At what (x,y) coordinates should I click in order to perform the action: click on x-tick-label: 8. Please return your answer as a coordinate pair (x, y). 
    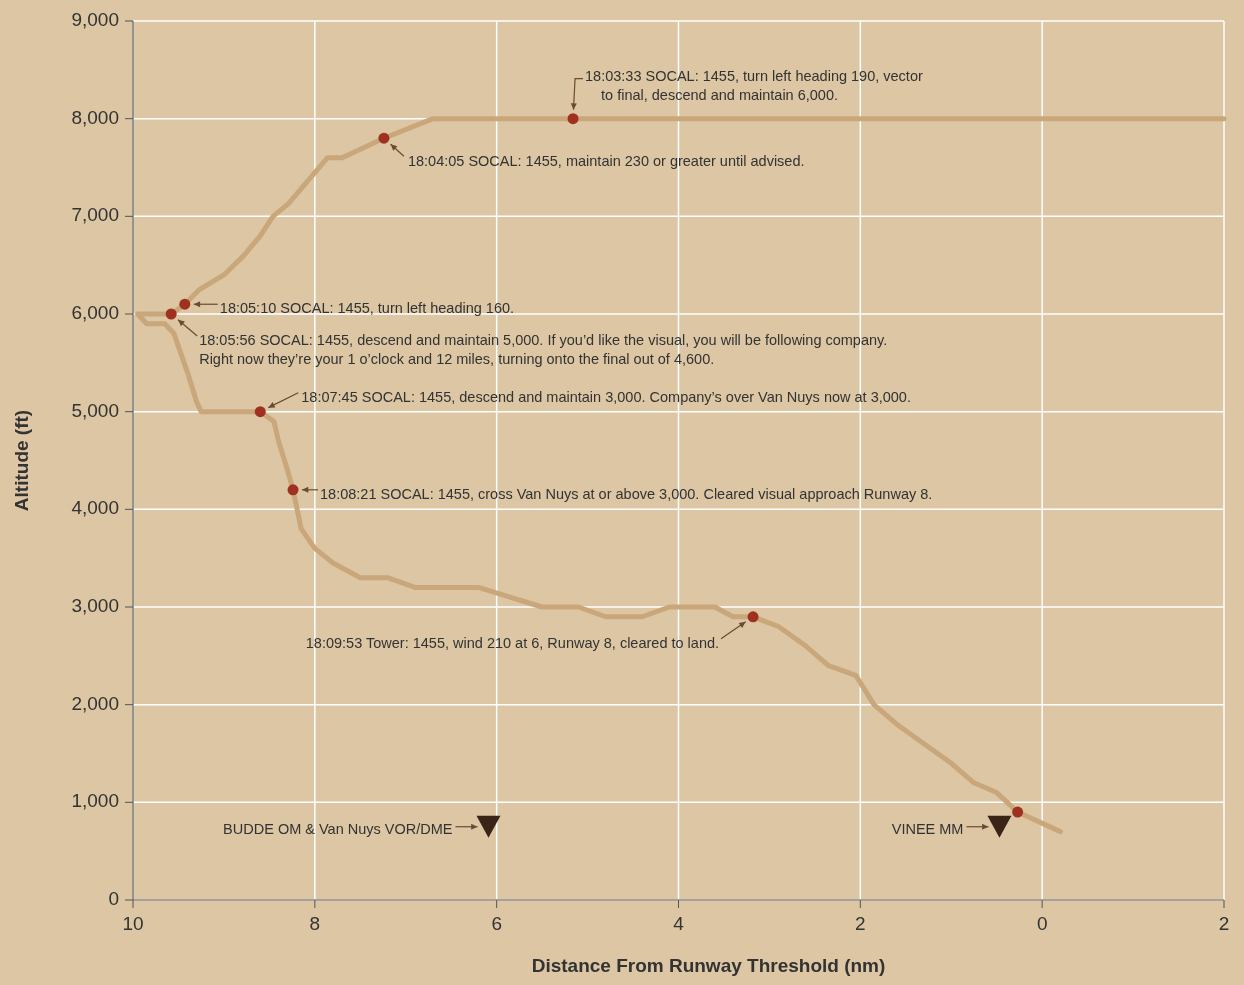
    Looking at the image, I should click on (315, 923).